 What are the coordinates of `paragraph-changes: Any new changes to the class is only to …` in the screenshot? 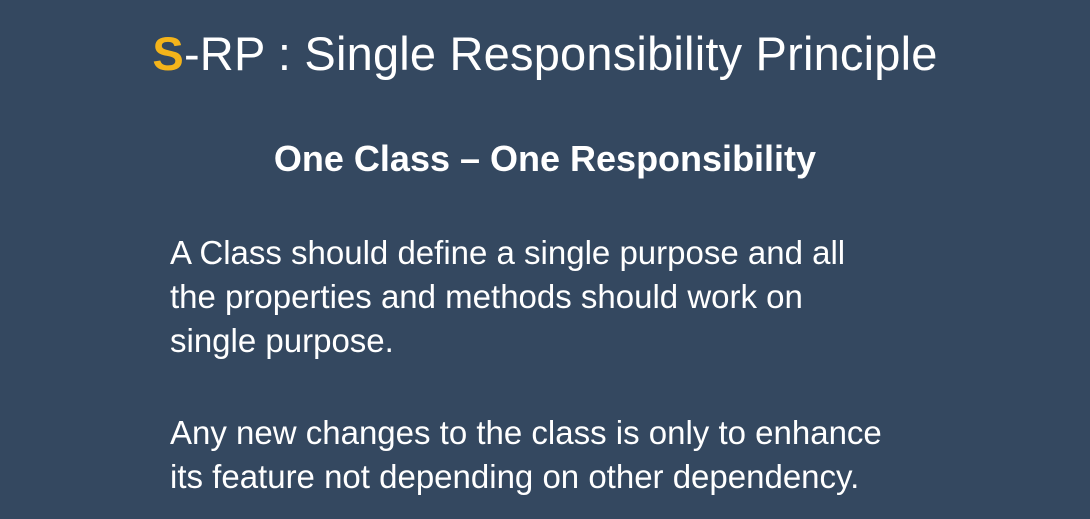 It's located at (585, 455).